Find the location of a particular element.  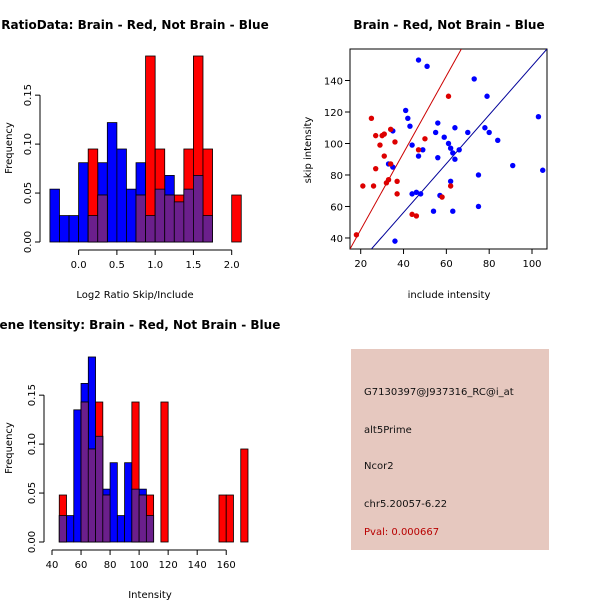

intensity-hist-x-tick-label: 100 is located at coordinates (139, 565).